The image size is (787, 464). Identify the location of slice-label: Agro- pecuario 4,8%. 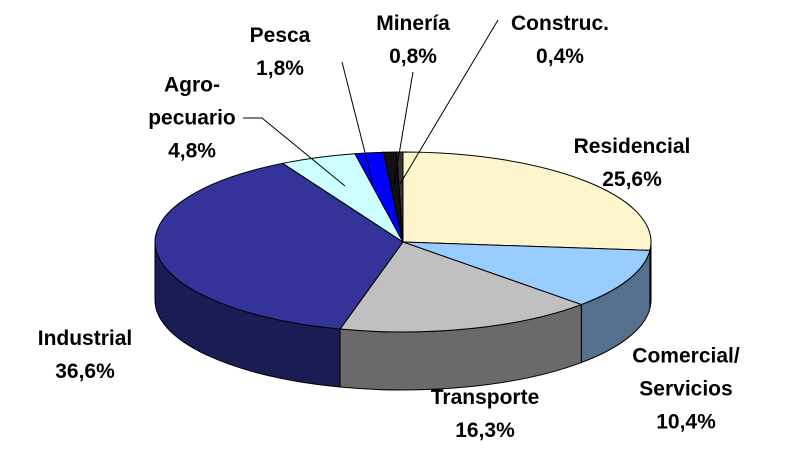
(192, 118).